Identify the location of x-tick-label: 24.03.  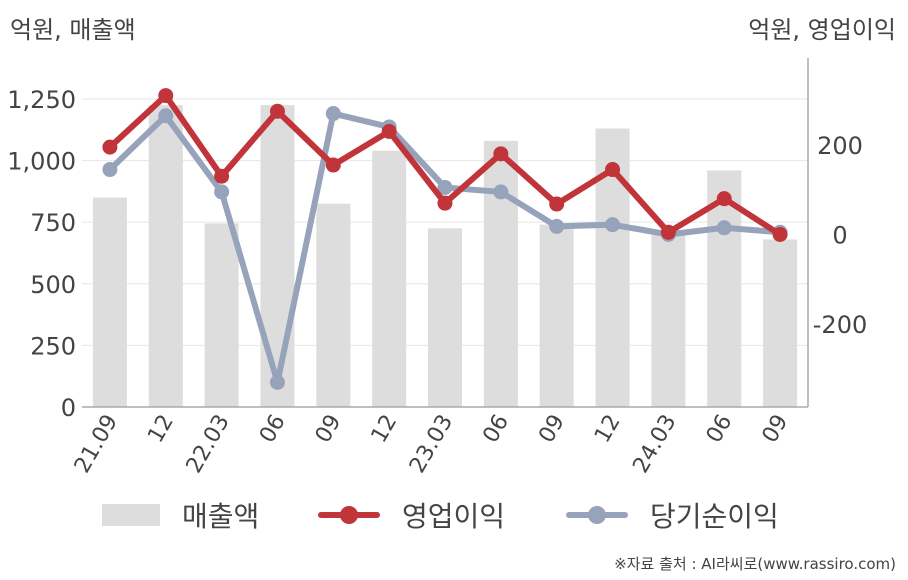
(654, 444).